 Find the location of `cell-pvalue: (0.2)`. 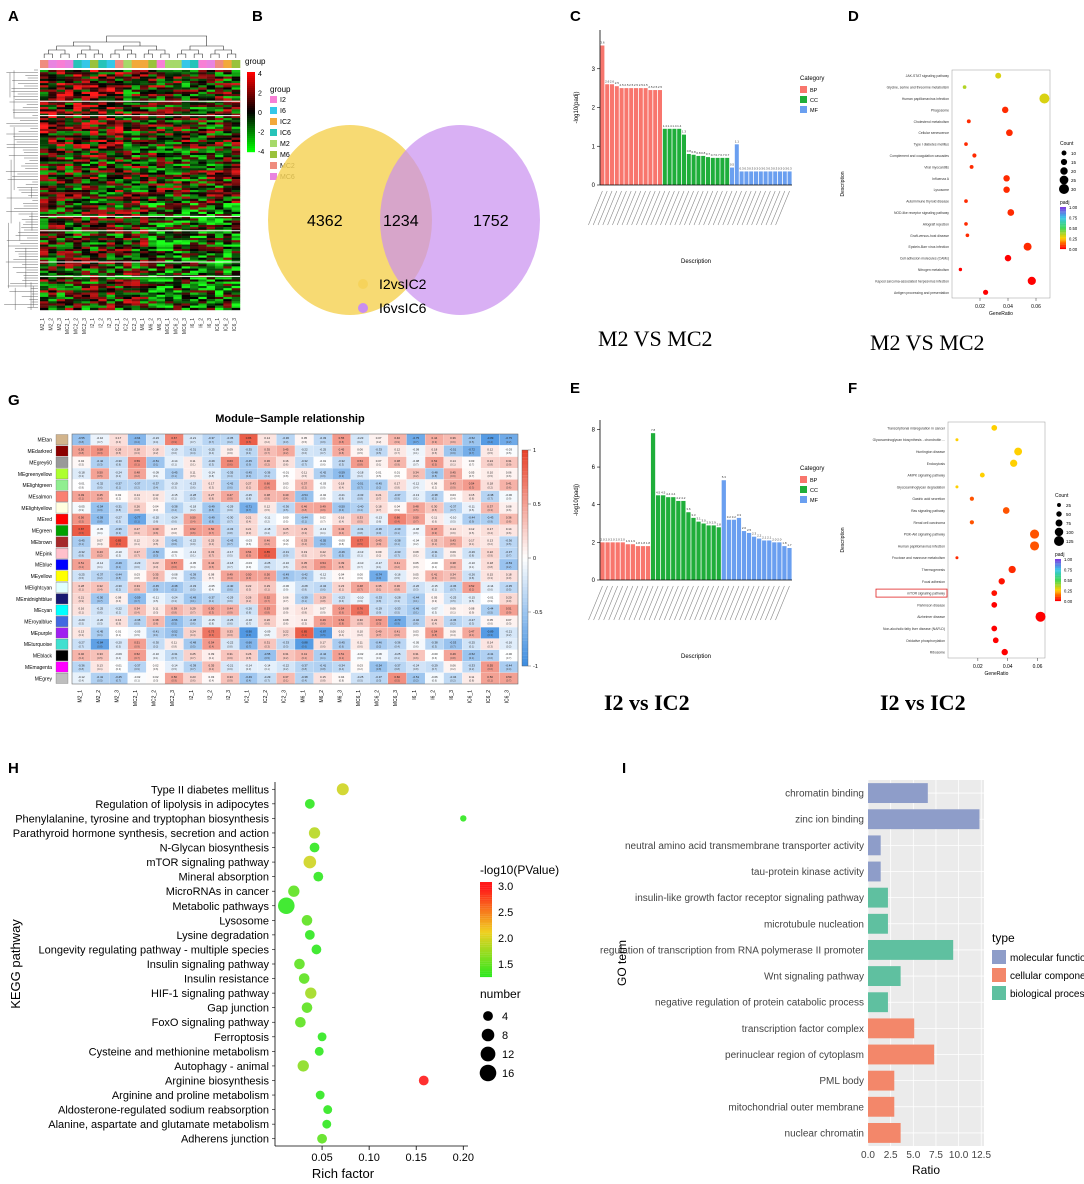

cell-pvalue: (0.2) is located at coordinates (359, 476).